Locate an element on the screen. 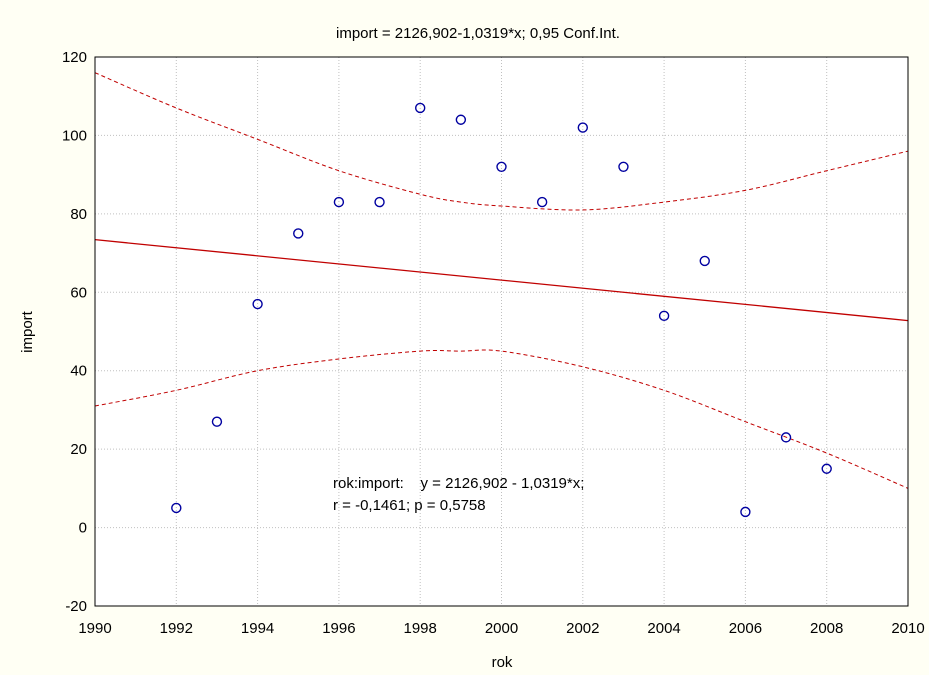 The height and width of the screenshot is (680, 929). x-tick-label: 2008 is located at coordinates (826, 628).